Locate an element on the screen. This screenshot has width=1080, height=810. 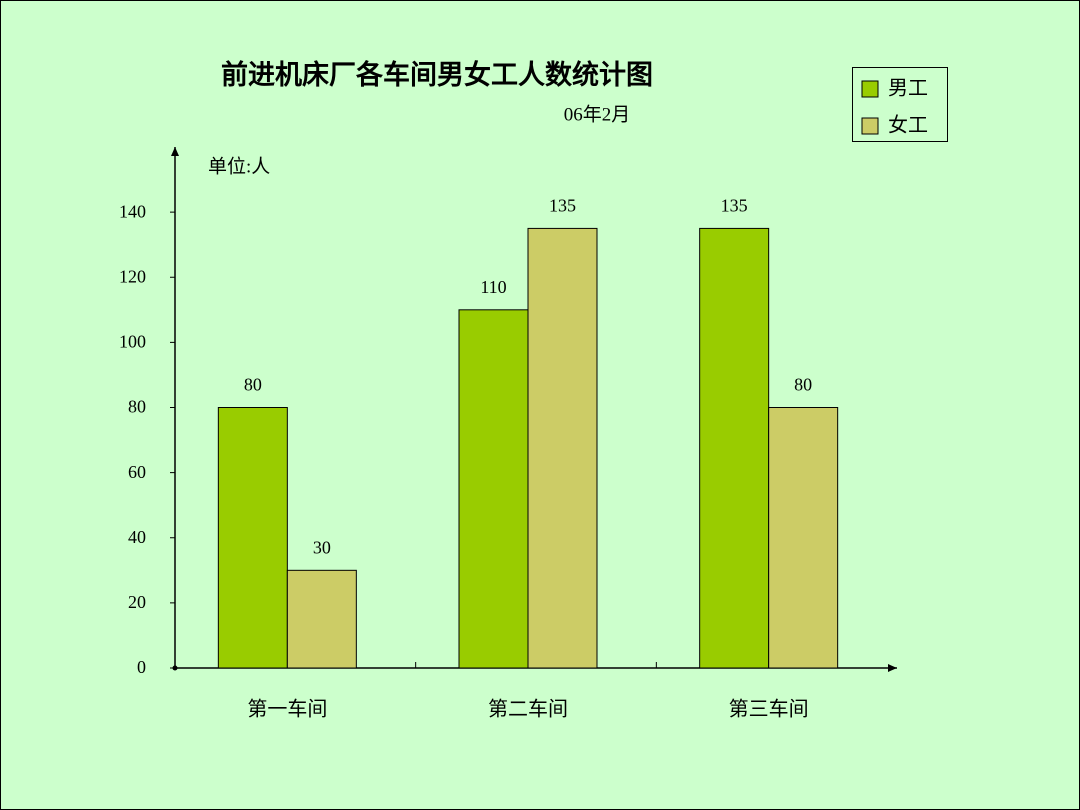
y-tick-label: 20 is located at coordinates (137, 602).